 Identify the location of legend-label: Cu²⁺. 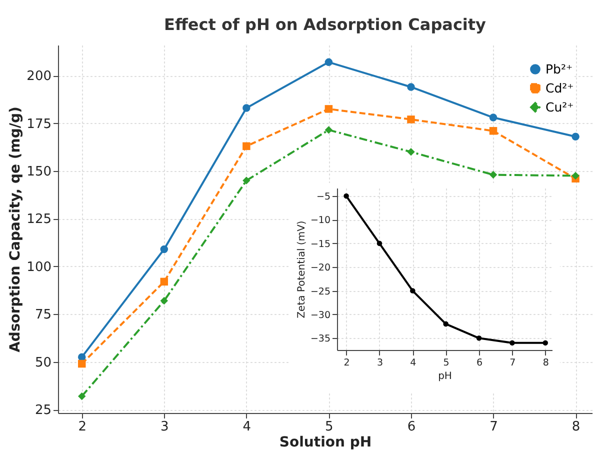
(560, 106).